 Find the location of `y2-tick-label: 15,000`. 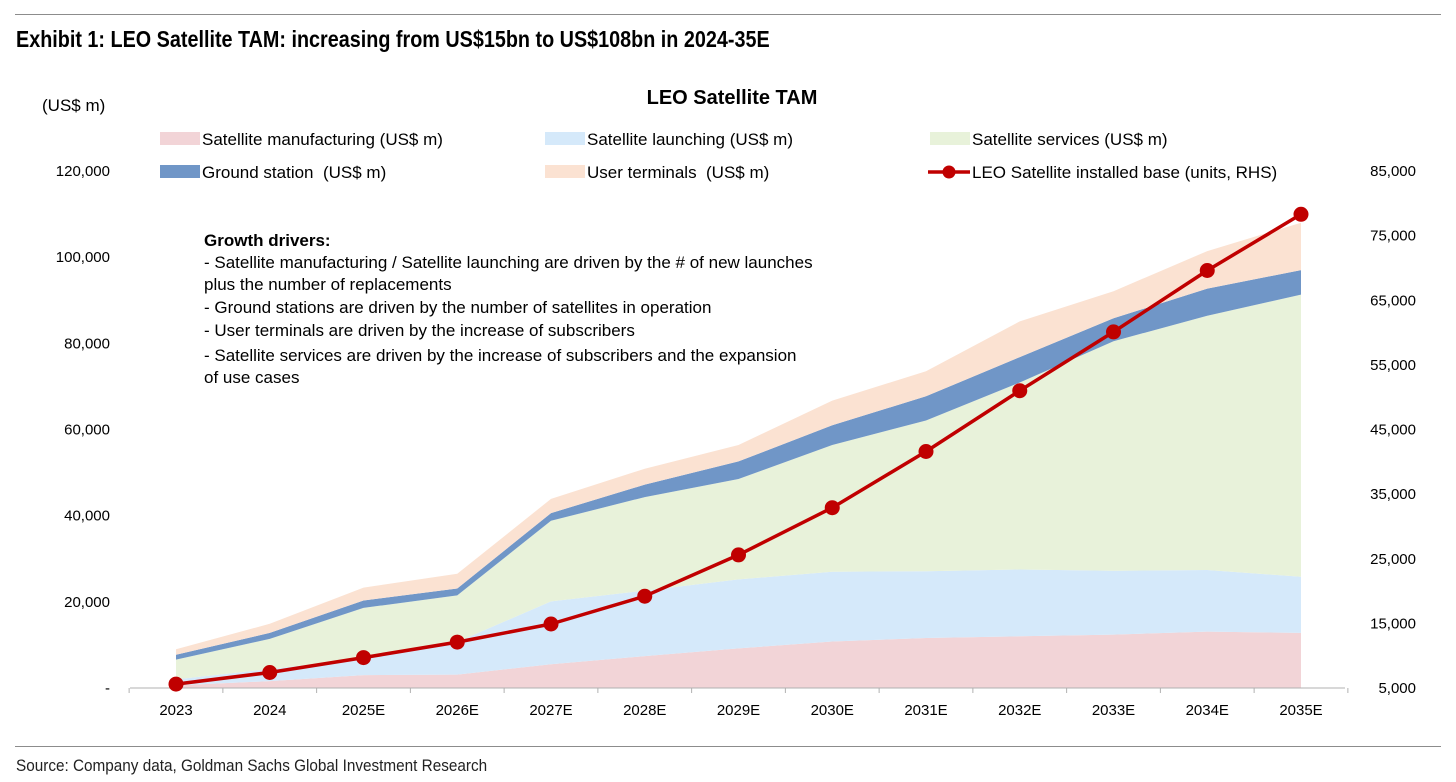

y2-tick-label: 15,000 is located at coordinates (1393, 623).